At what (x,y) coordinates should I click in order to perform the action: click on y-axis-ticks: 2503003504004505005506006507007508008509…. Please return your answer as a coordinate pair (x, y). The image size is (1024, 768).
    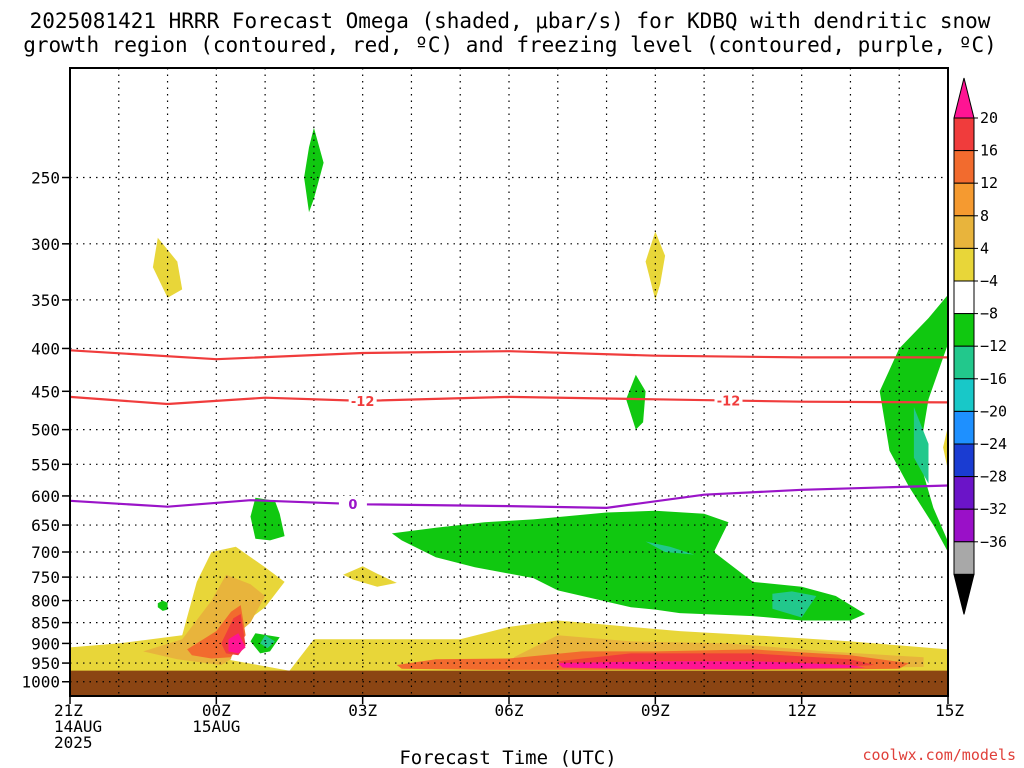
    Looking at the image, I should click on (45, 430).